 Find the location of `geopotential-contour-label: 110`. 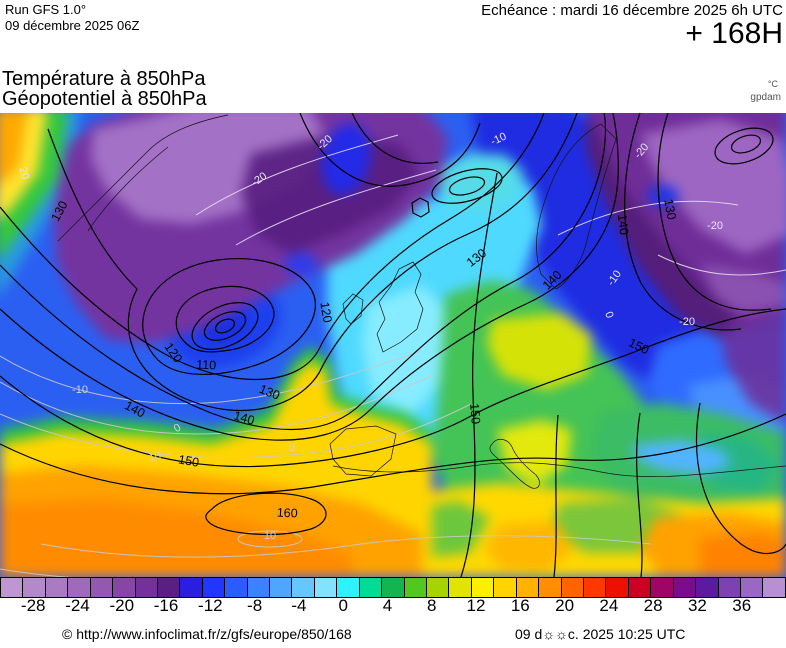

geopotential-contour-label: 110 is located at coordinates (206, 364).